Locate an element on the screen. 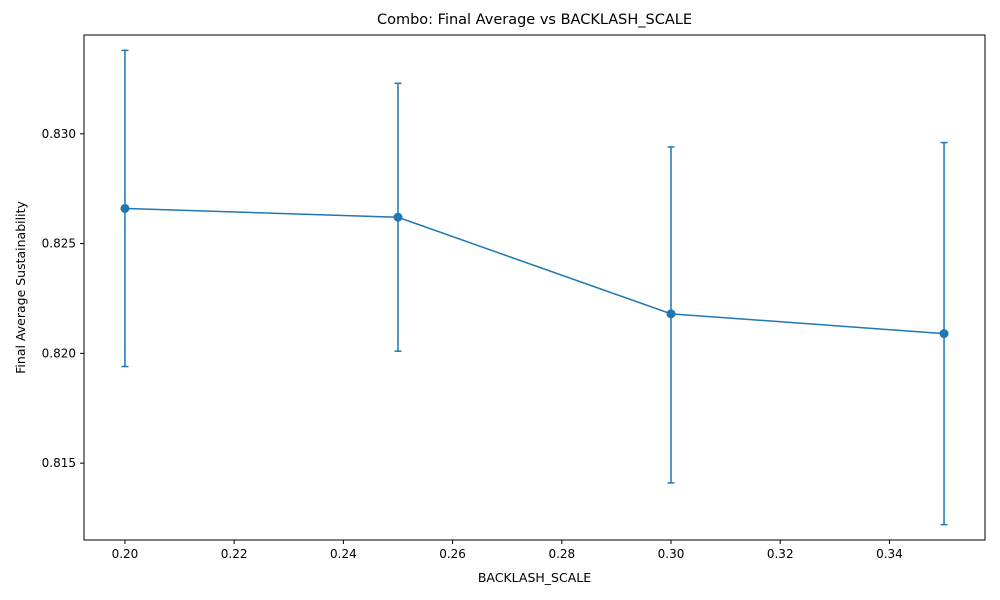  x-axis-ticks: 0.20 0.22 0.24 0.26 0.28 0.30 0.32 0.34 is located at coordinates (507, 550).